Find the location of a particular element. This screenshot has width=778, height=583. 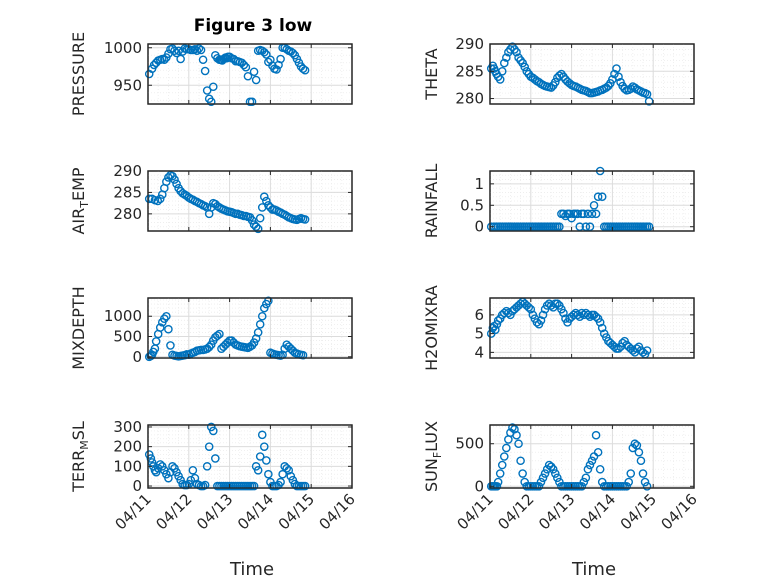

y-tick-label: 5 is located at coordinates (479, 334).